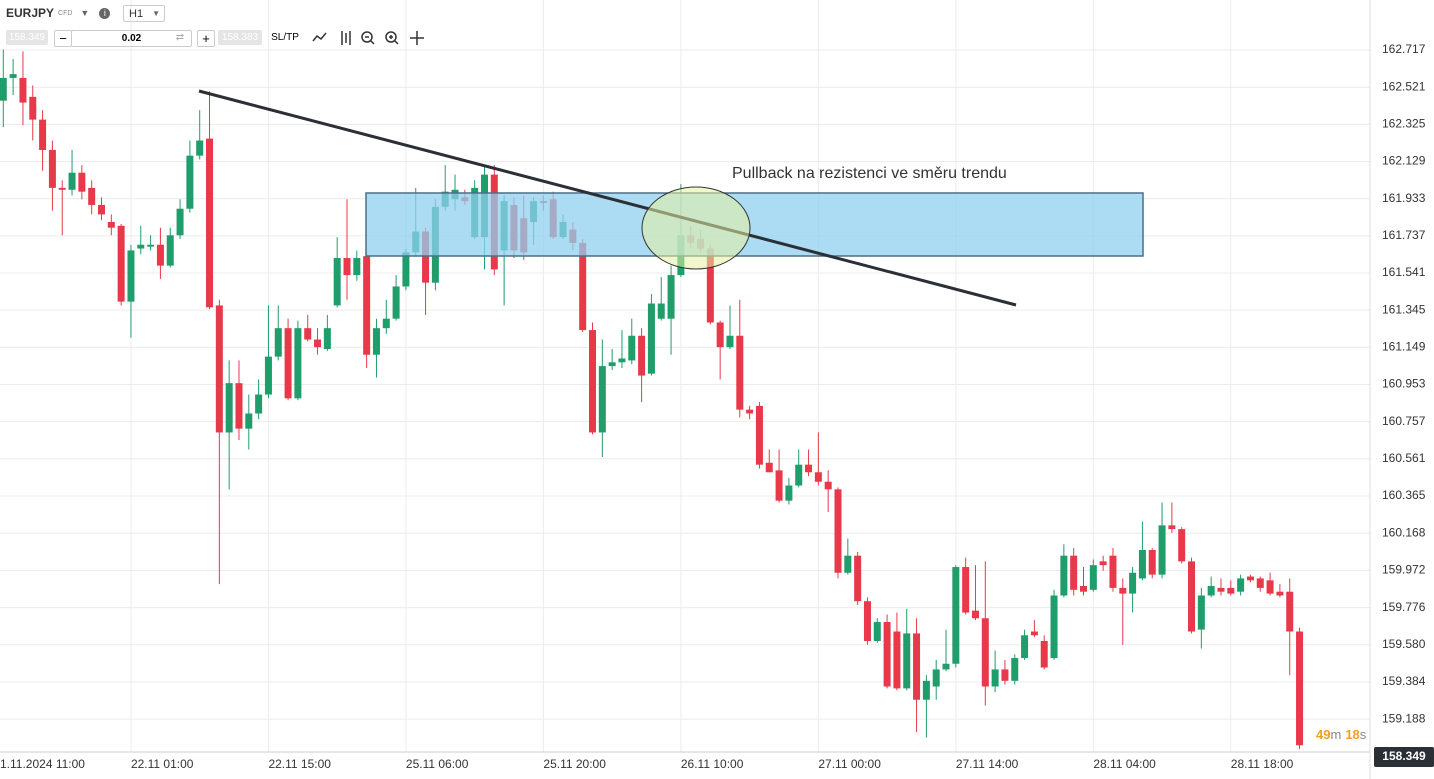  What do you see at coordinates (1404, 570) in the screenshot?
I see `y-tick-label: 159.972` at bounding box center [1404, 570].